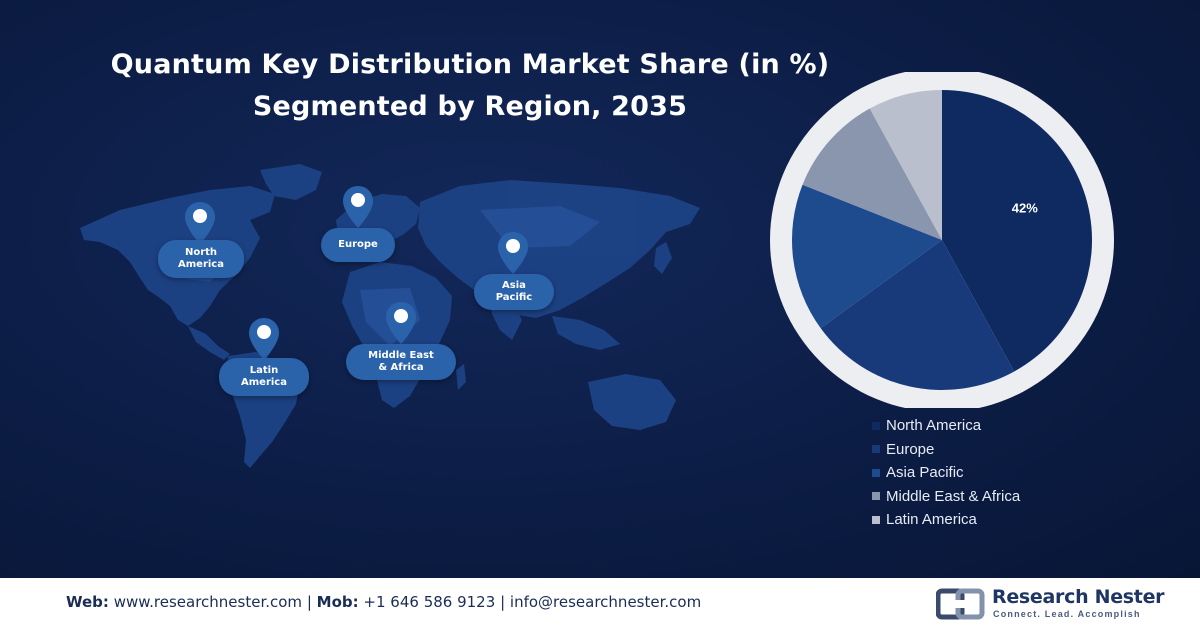 This screenshot has width=1200, height=628. What do you see at coordinates (1067, 614) in the screenshot?
I see `logo-tagline: Connect. Lead. Accomplish` at bounding box center [1067, 614].